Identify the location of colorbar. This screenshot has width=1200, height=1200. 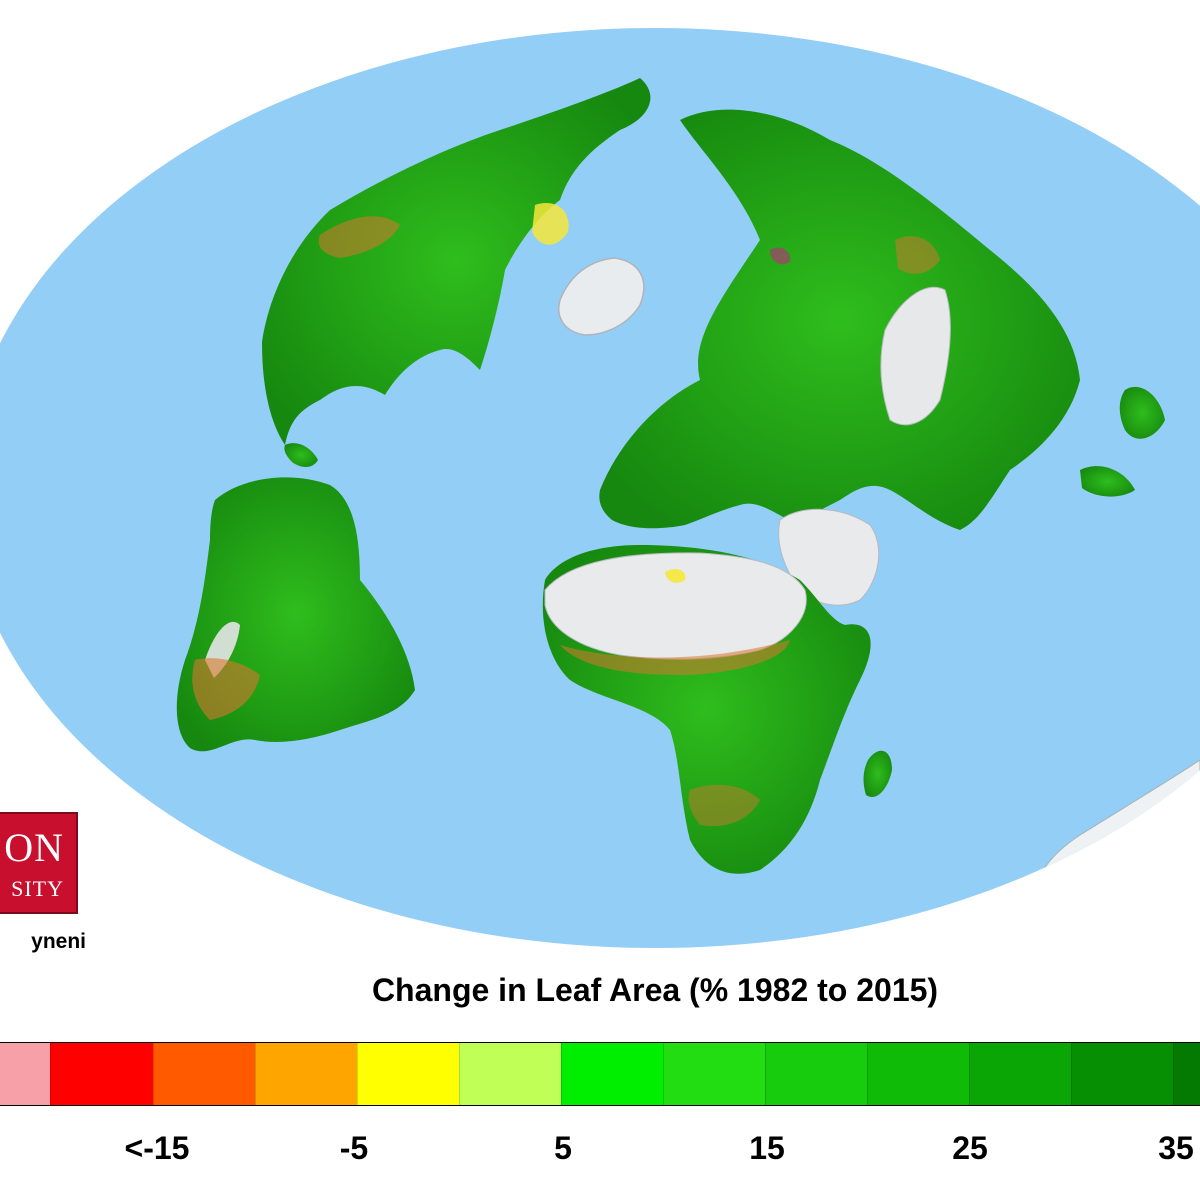
(600, 1074).